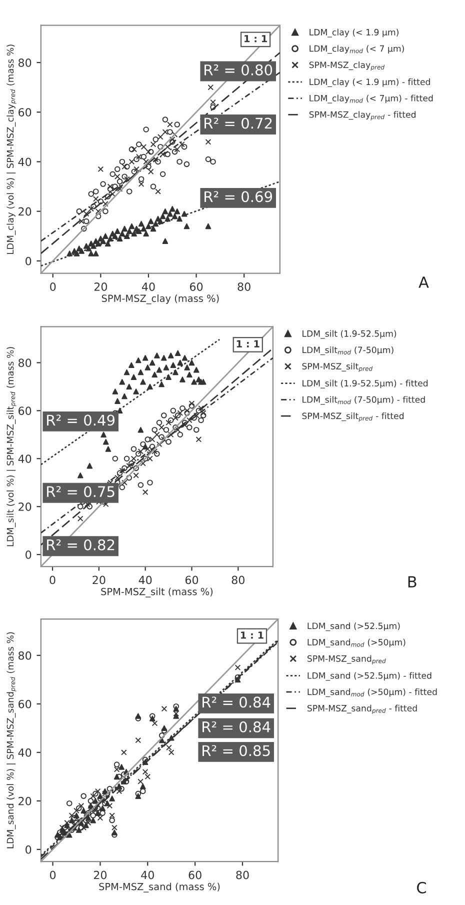 The height and width of the screenshot is (905, 465). What do you see at coordinates (238, 123) in the screenshot?
I see `annotation: R² = 0.72` at bounding box center [238, 123].